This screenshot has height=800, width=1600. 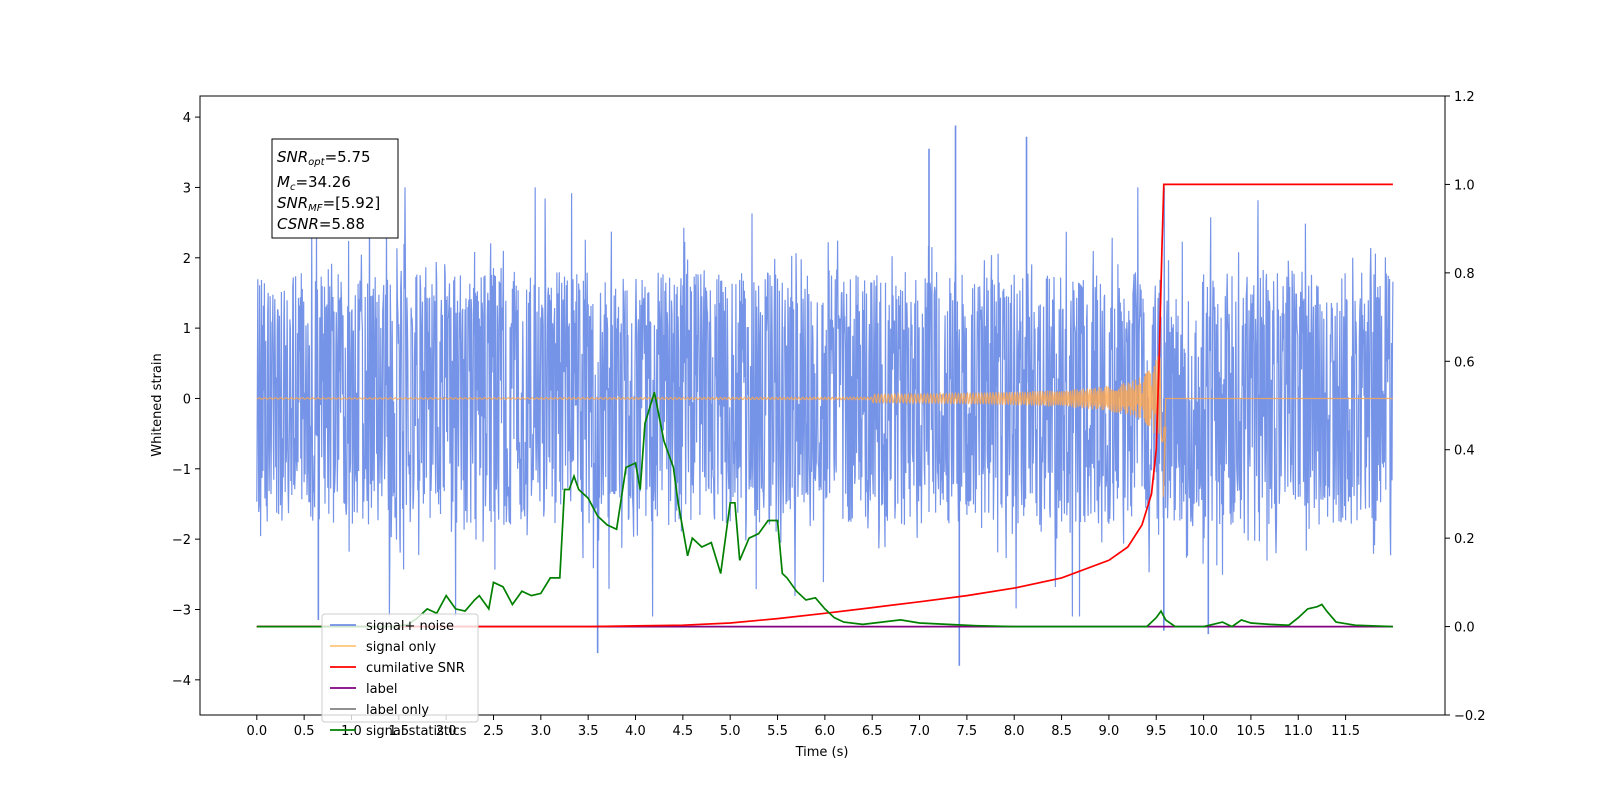 What do you see at coordinates (324, 158) in the screenshot?
I see `annotation-line-snr-opt: SNRopt=5.75` at bounding box center [324, 158].